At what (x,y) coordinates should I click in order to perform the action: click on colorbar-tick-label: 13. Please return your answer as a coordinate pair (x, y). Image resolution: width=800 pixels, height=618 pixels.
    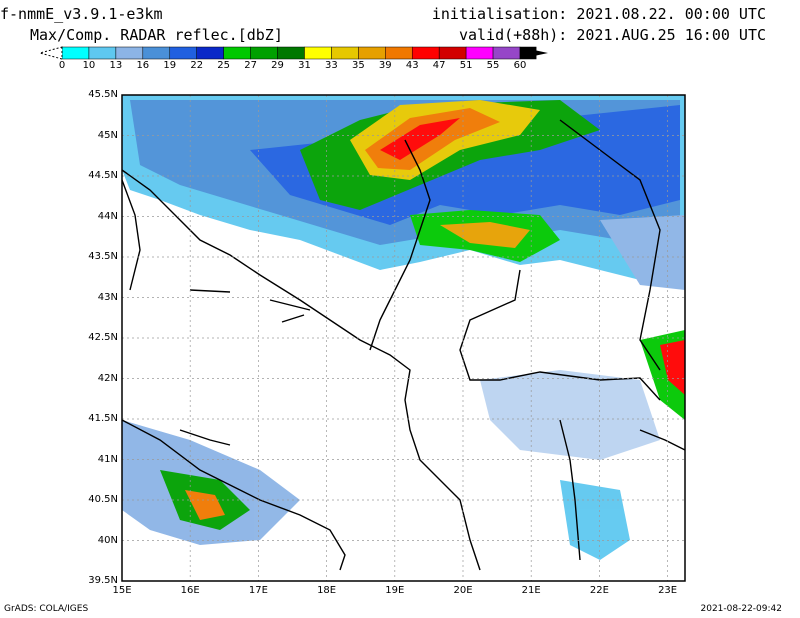
    Looking at the image, I should click on (116, 65).